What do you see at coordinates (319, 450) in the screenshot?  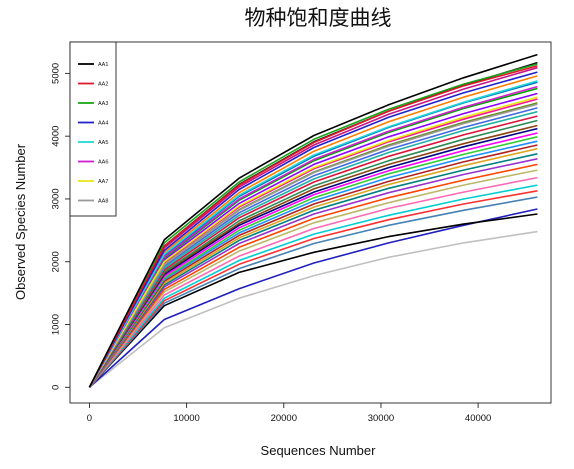 I see `x-axis-label: Sequences Number` at bounding box center [319, 450].